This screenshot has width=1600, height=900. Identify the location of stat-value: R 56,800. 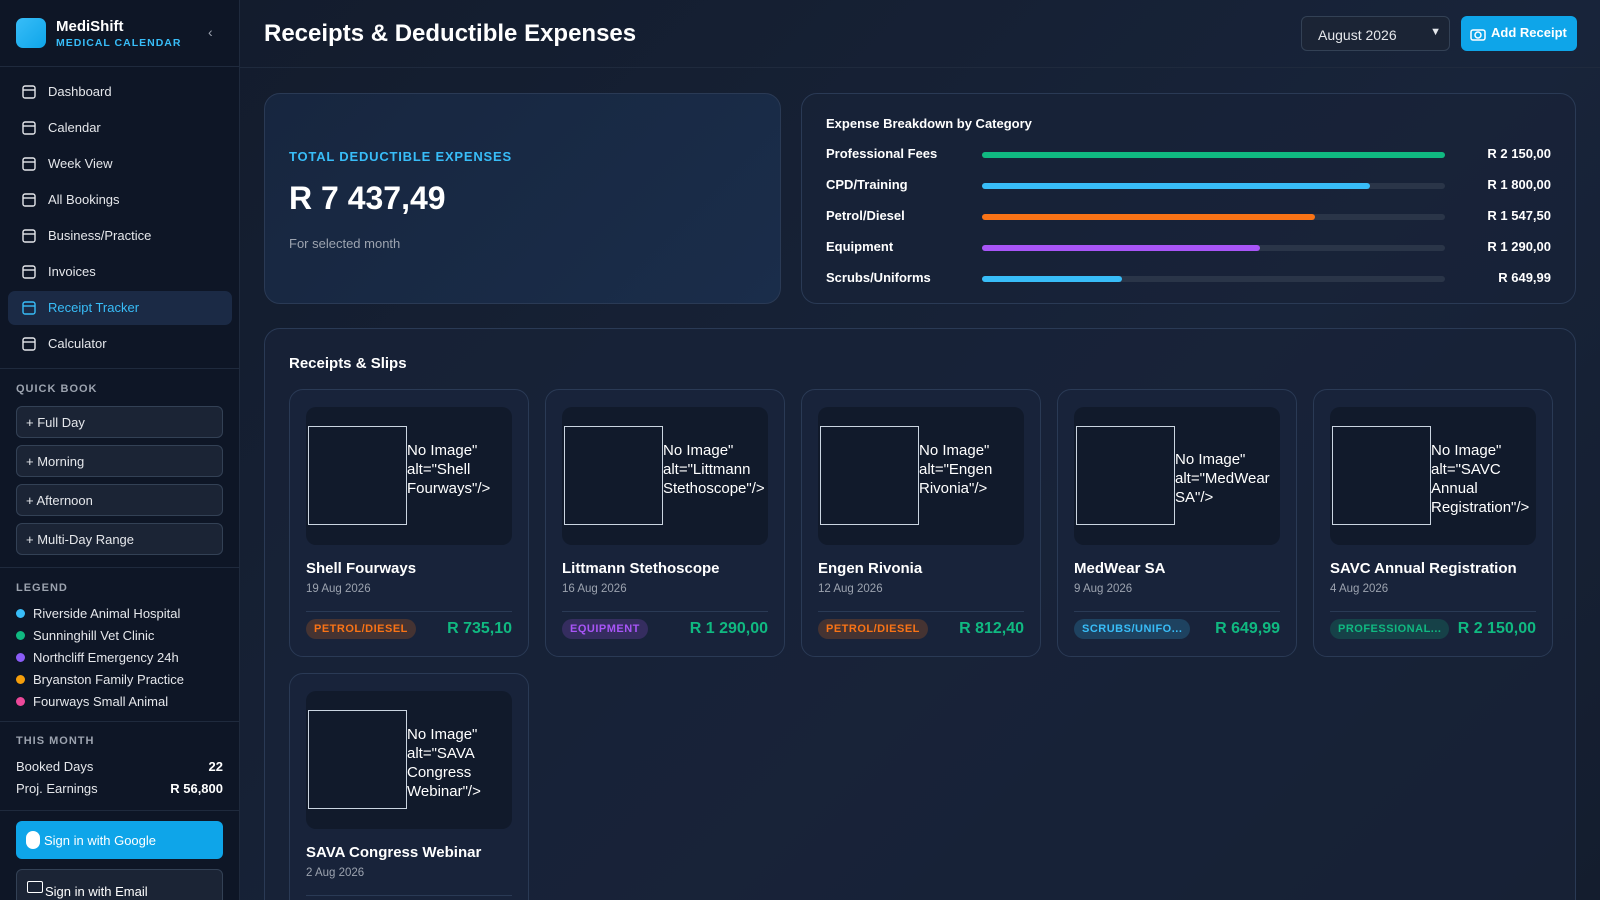
(196, 788).